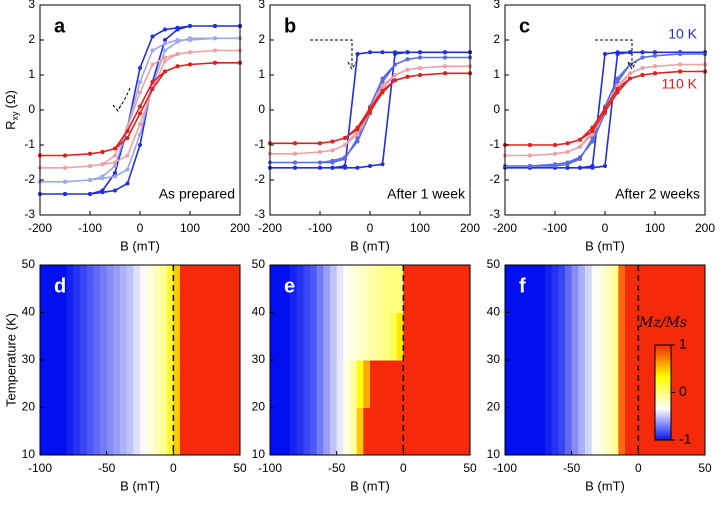 The height and width of the screenshot is (509, 725). Describe the element at coordinates (140, 228) in the screenshot. I see `x-tick-label: 0` at that location.